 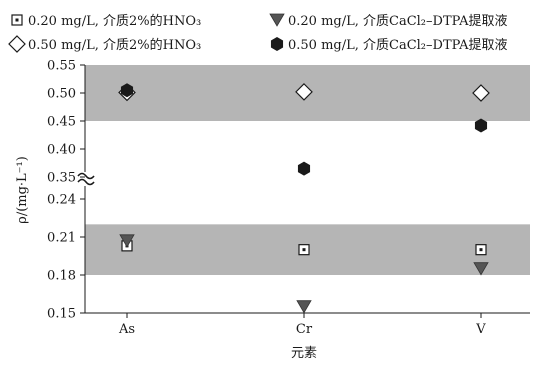 What do you see at coordinates (61, 122) in the screenshot?
I see `y-tick-label: 0.45` at bounding box center [61, 122].